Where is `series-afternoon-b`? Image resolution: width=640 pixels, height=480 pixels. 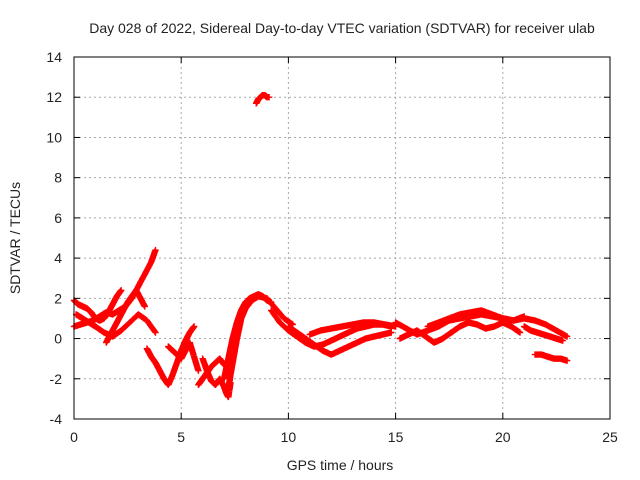 series-afternoon-b is located at coordinates (340, 340).